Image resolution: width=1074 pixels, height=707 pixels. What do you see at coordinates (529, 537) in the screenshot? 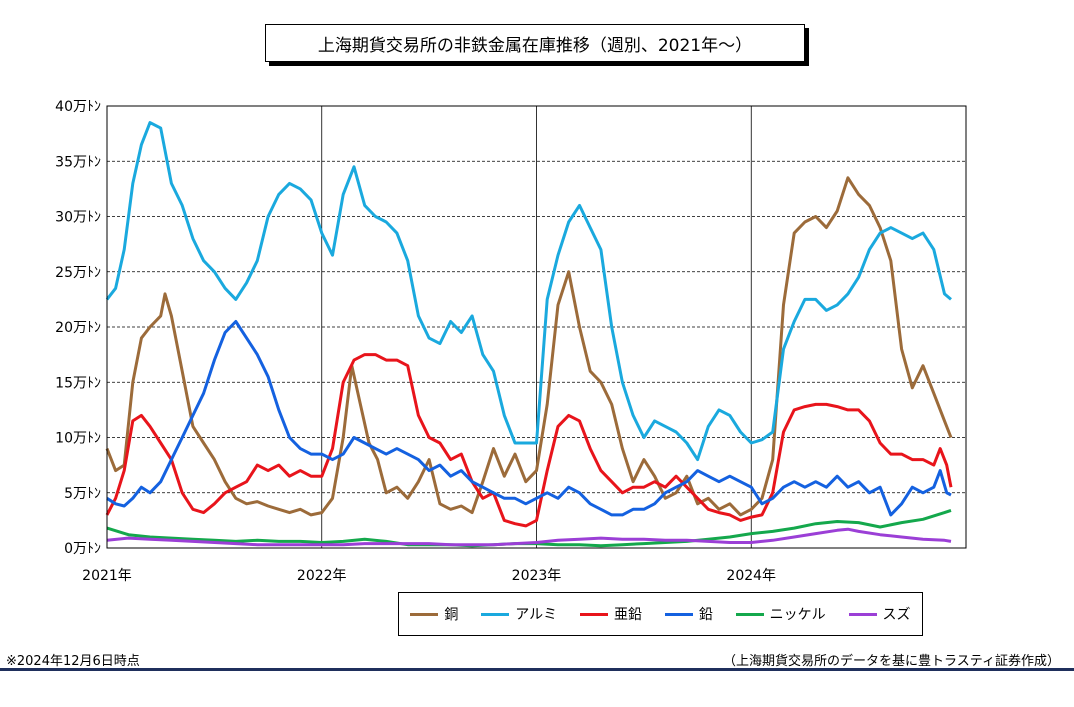
I see `series-line-スズ` at bounding box center [529, 537].